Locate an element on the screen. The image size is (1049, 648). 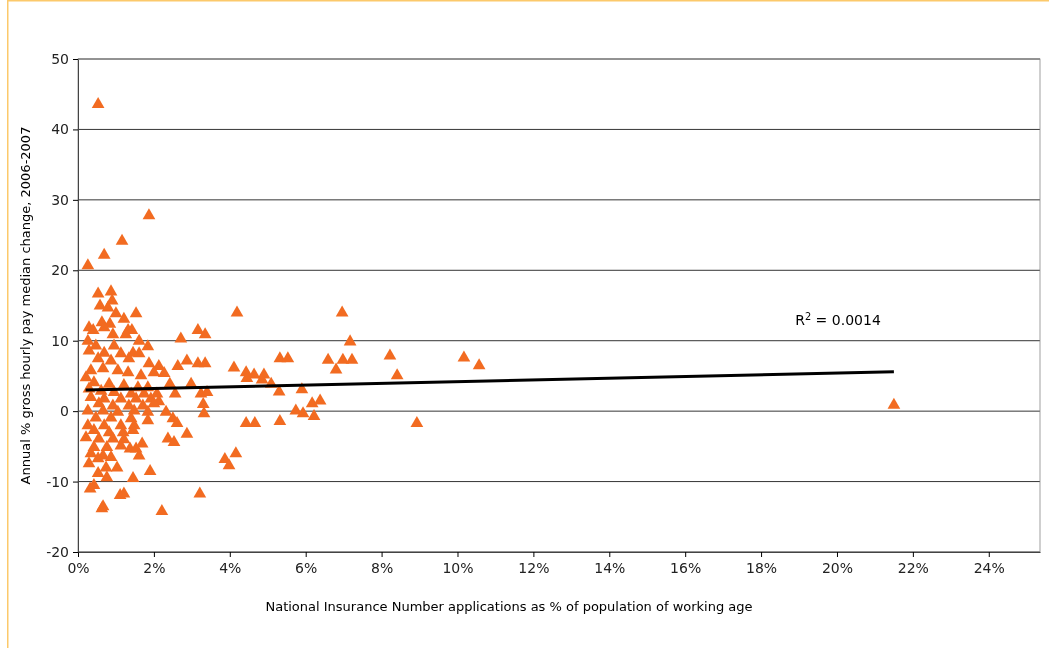
y-tick-label: -20 is located at coordinates (57, 551).